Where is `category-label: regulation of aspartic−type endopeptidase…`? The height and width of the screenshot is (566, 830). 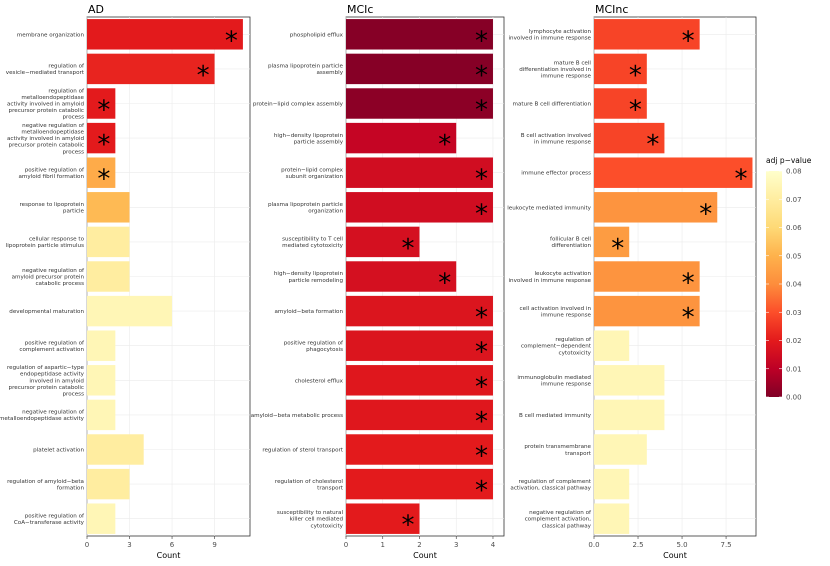 category-label: regulation of aspartic−type endopeptidase… is located at coordinates (46, 381).